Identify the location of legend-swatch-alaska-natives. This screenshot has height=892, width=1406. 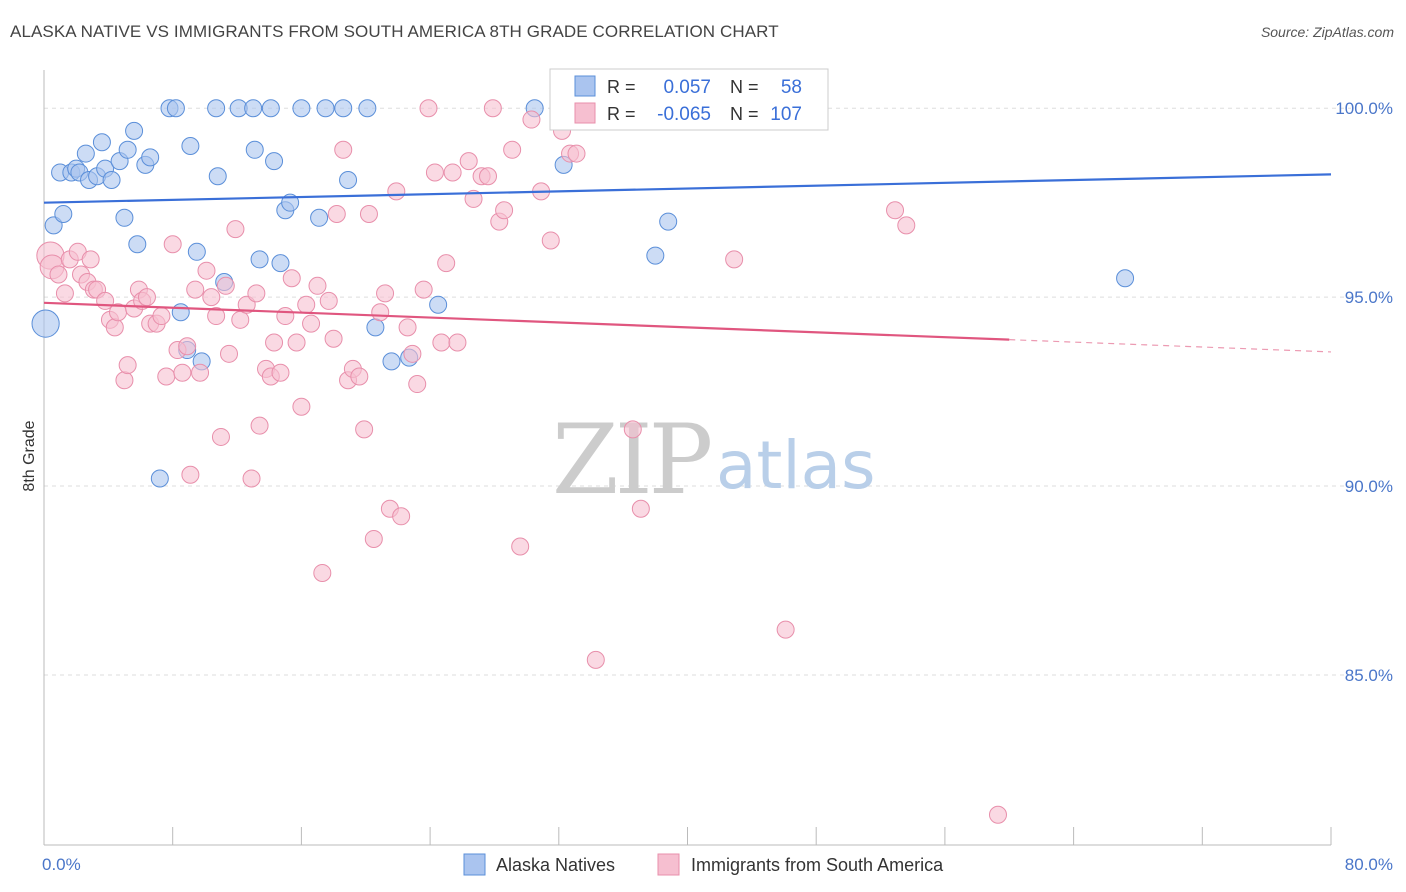
(474, 864).